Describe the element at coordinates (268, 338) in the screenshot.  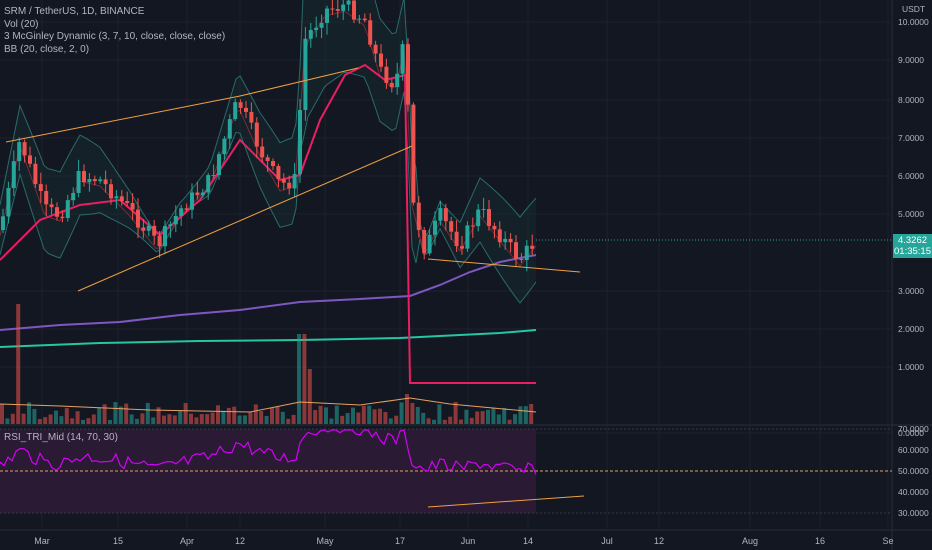
I see `mcginley-slow-line` at that location.